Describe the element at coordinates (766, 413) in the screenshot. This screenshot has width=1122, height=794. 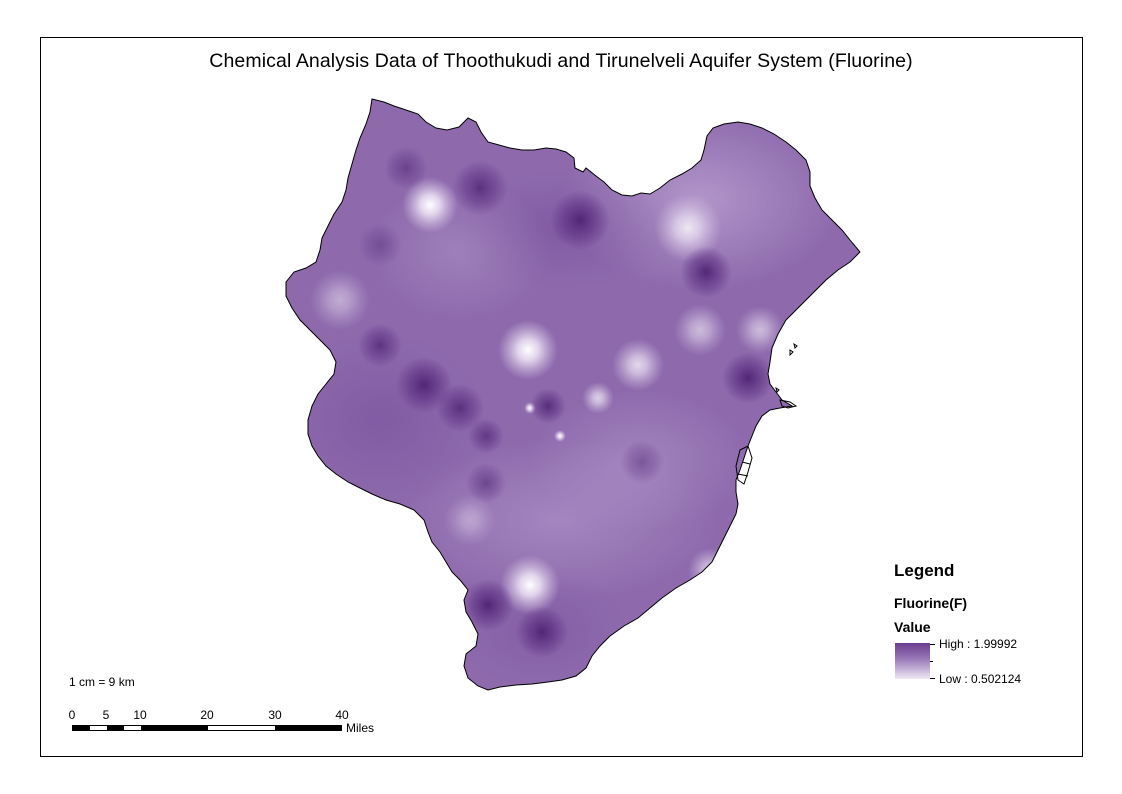
I see `coastal-islands` at that location.